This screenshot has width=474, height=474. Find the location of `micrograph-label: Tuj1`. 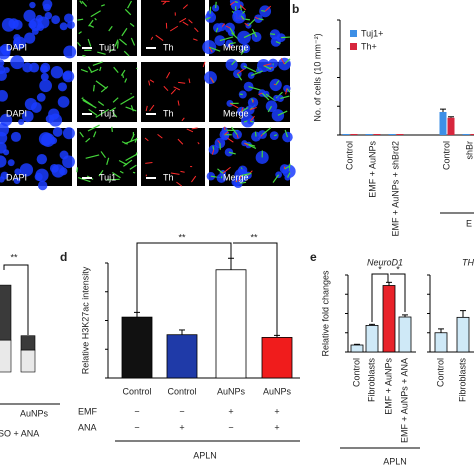

micrograph-label: Tuj1 is located at coordinates (107, 47).